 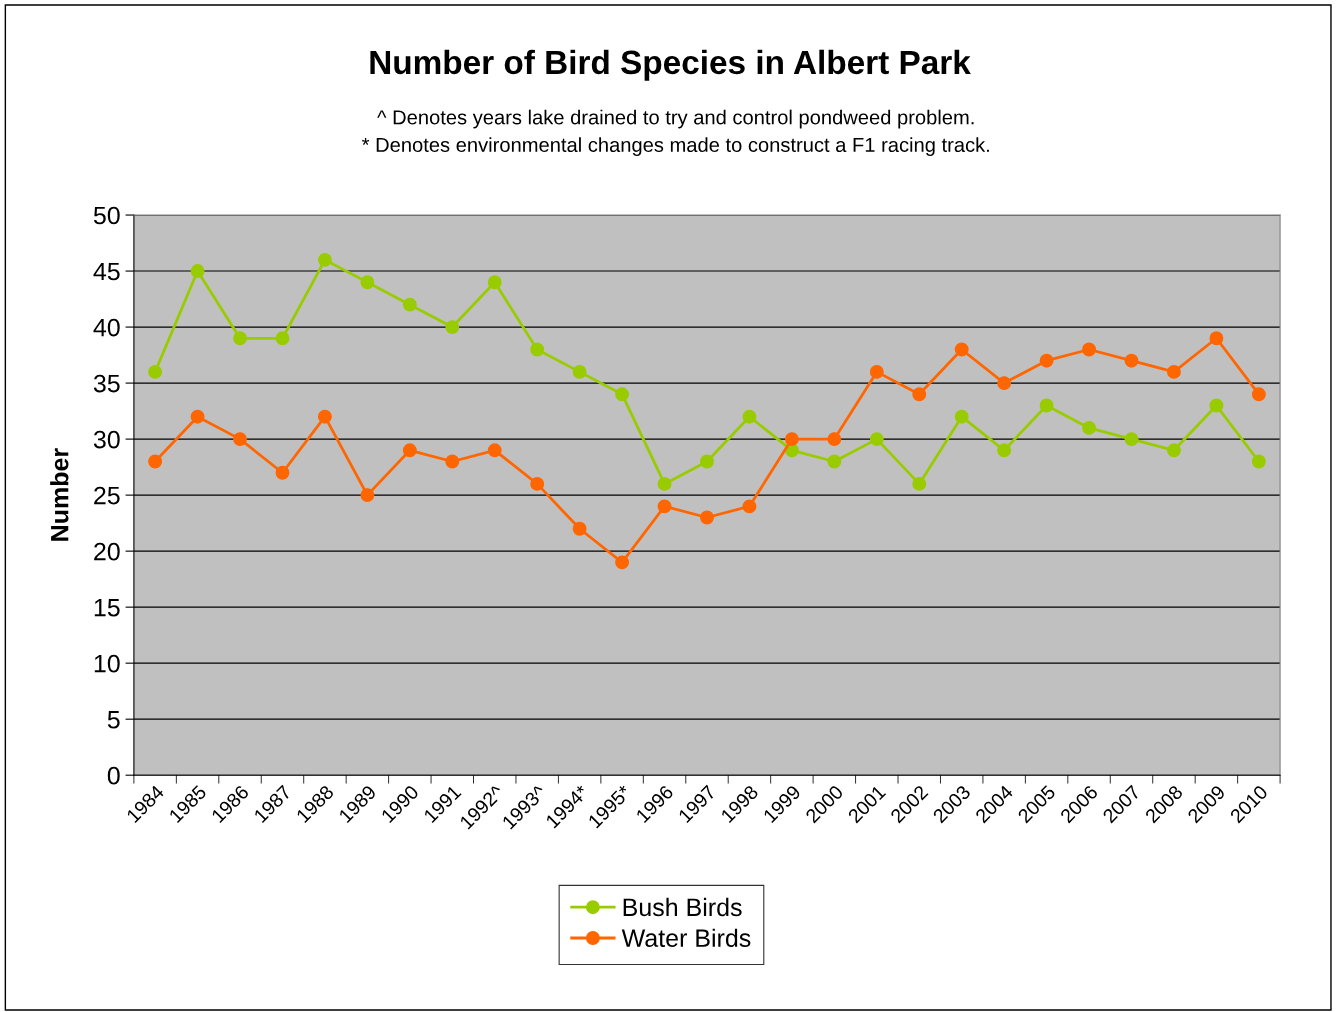 I want to click on legend-label: Water Birds, so click(x=686, y=937).